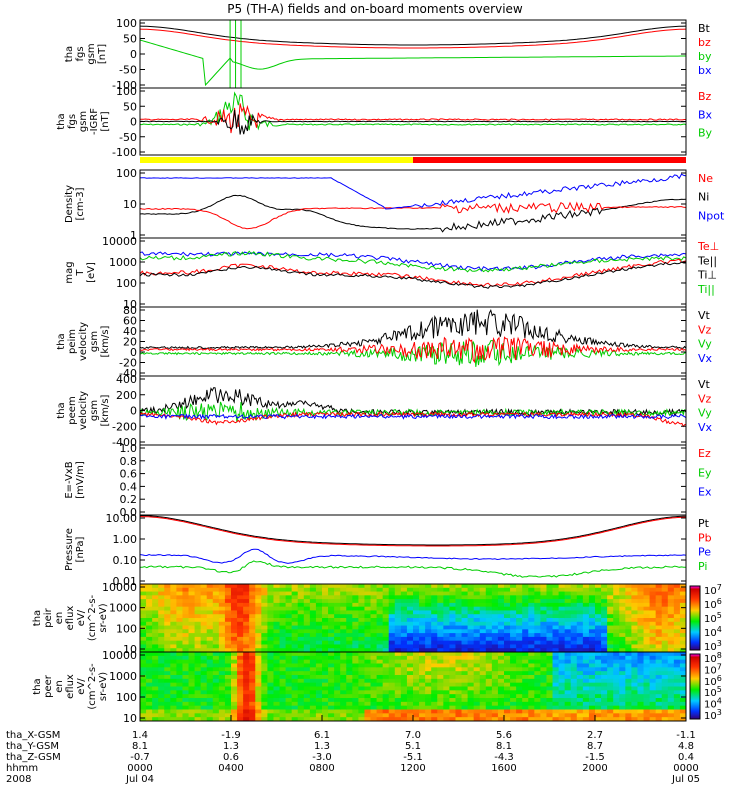 The width and height of the screenshot is (750, 800). I want to click on footer-value-x: 7.0, so click(413, 735).